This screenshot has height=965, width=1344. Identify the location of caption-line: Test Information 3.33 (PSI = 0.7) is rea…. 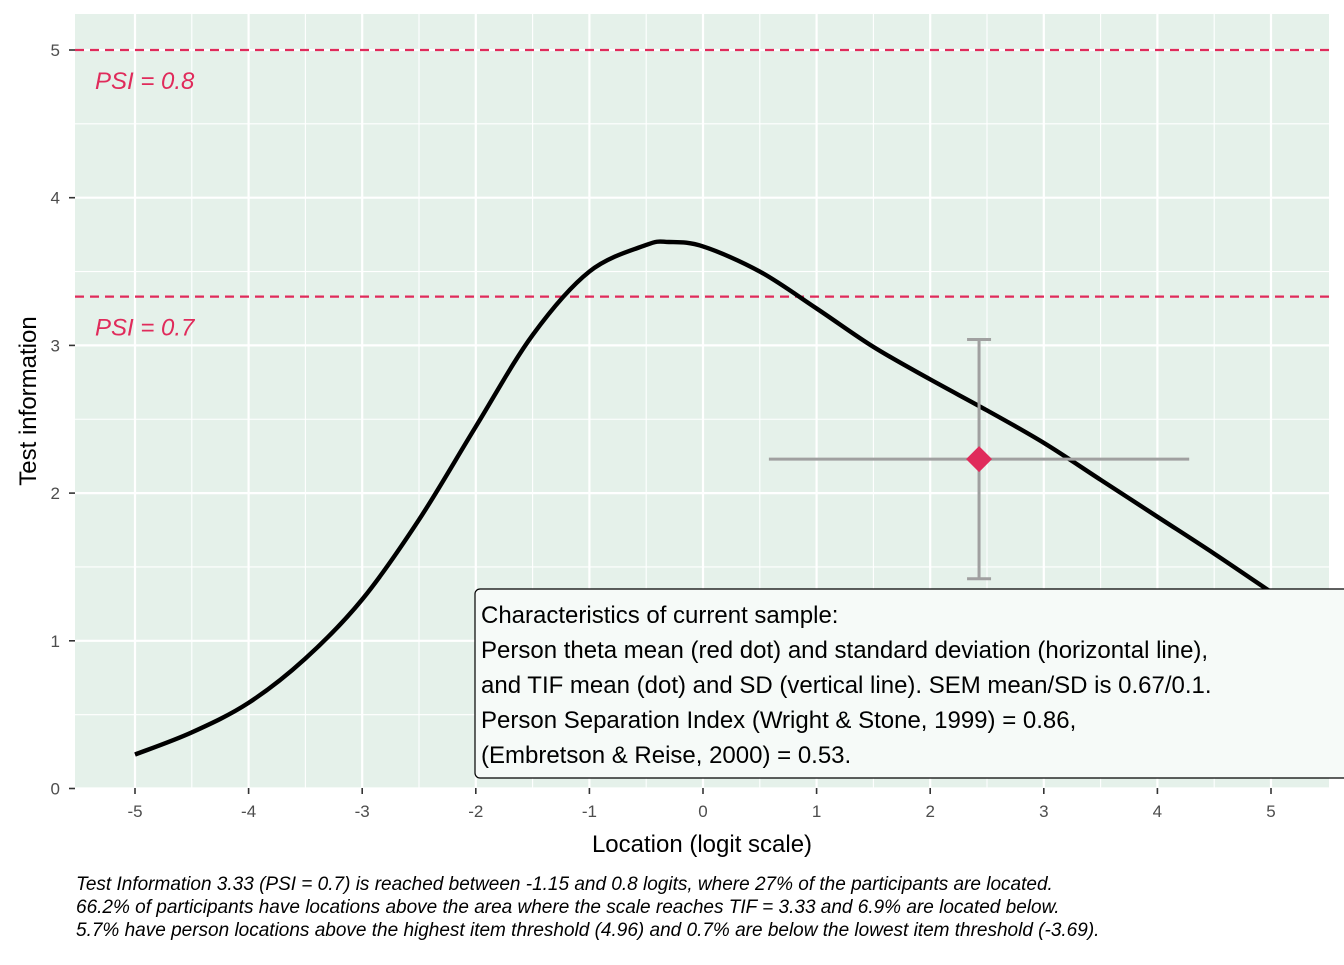
(564, 884).